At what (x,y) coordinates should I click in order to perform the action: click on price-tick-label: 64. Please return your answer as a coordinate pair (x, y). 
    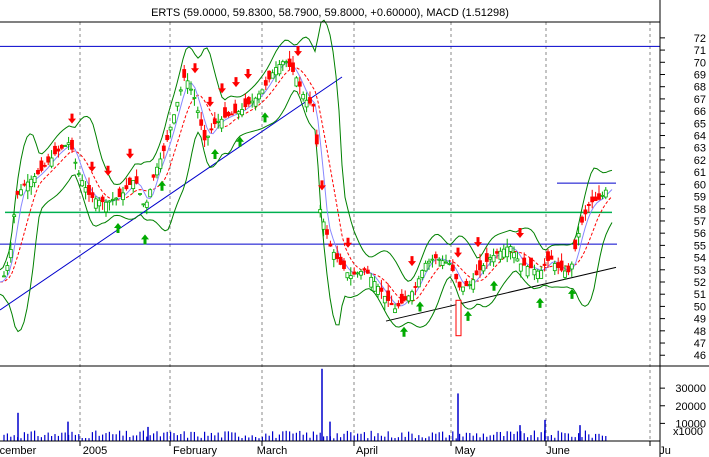
    Looking at the image, I should click on (700, 137).